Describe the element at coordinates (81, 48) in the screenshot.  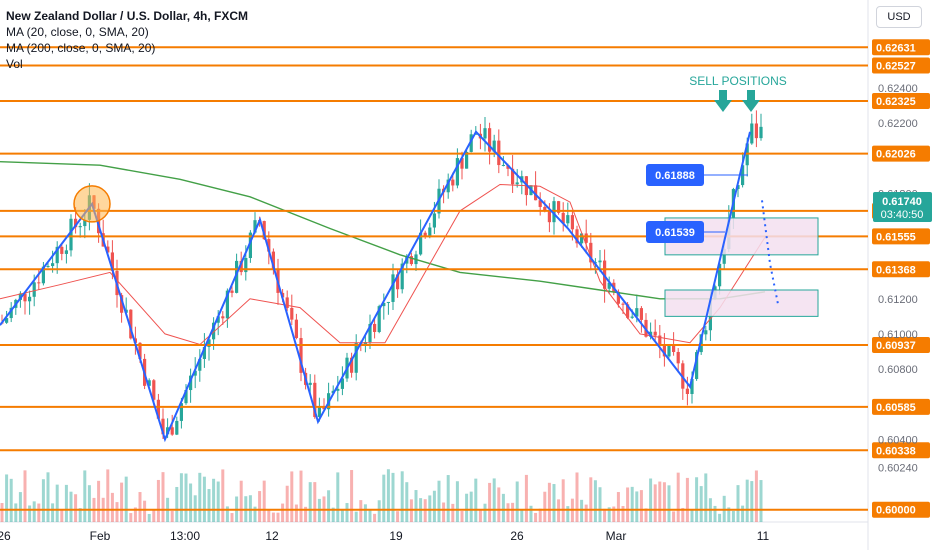
I see `ma200-legend: MA (200, close, 0, SMA, 20)` at that location.